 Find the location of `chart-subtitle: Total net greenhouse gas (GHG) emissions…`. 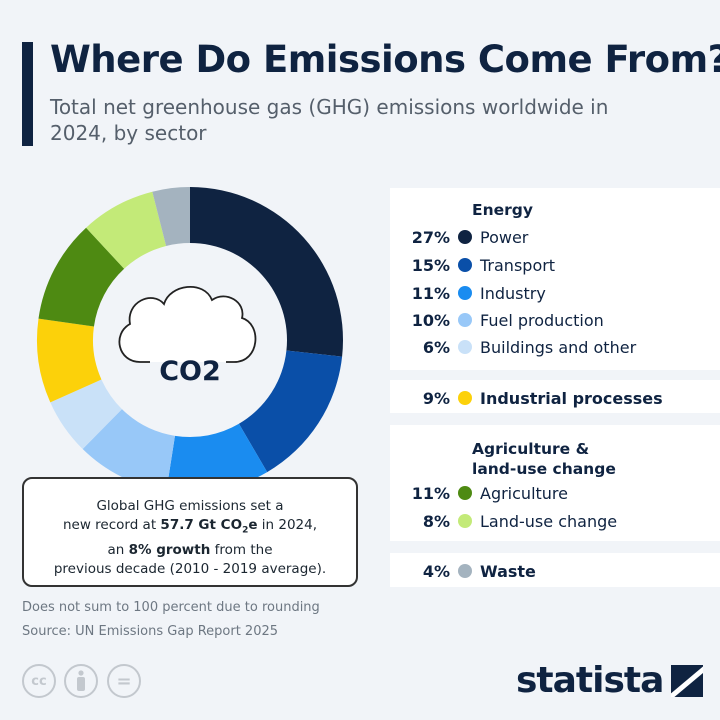

chart-subtitle: Total net greenhouse gas (GHG) emissions… is located at coordinates (329, 120).